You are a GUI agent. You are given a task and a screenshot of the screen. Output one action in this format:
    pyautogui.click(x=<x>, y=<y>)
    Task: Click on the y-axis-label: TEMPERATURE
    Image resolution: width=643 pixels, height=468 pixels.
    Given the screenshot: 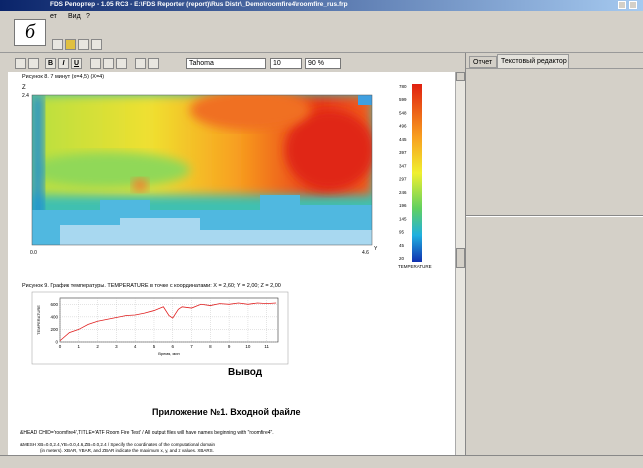 What is the action you would take?
    pyautogui.click(x=38, y=320)
    